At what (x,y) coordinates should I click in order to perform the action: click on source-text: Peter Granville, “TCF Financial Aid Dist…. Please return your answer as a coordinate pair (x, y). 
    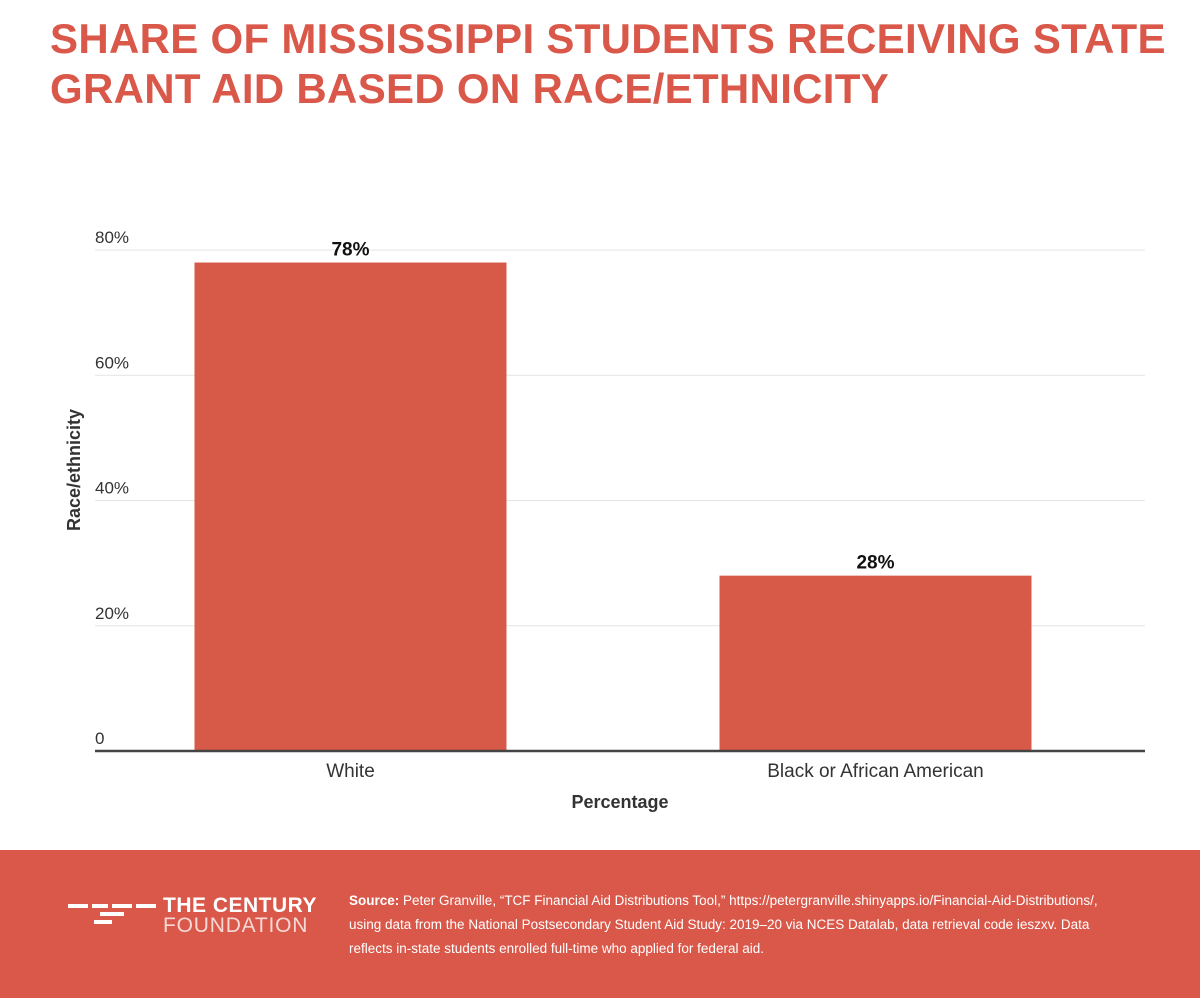
    Looking at the image, I should click on (723, 924).